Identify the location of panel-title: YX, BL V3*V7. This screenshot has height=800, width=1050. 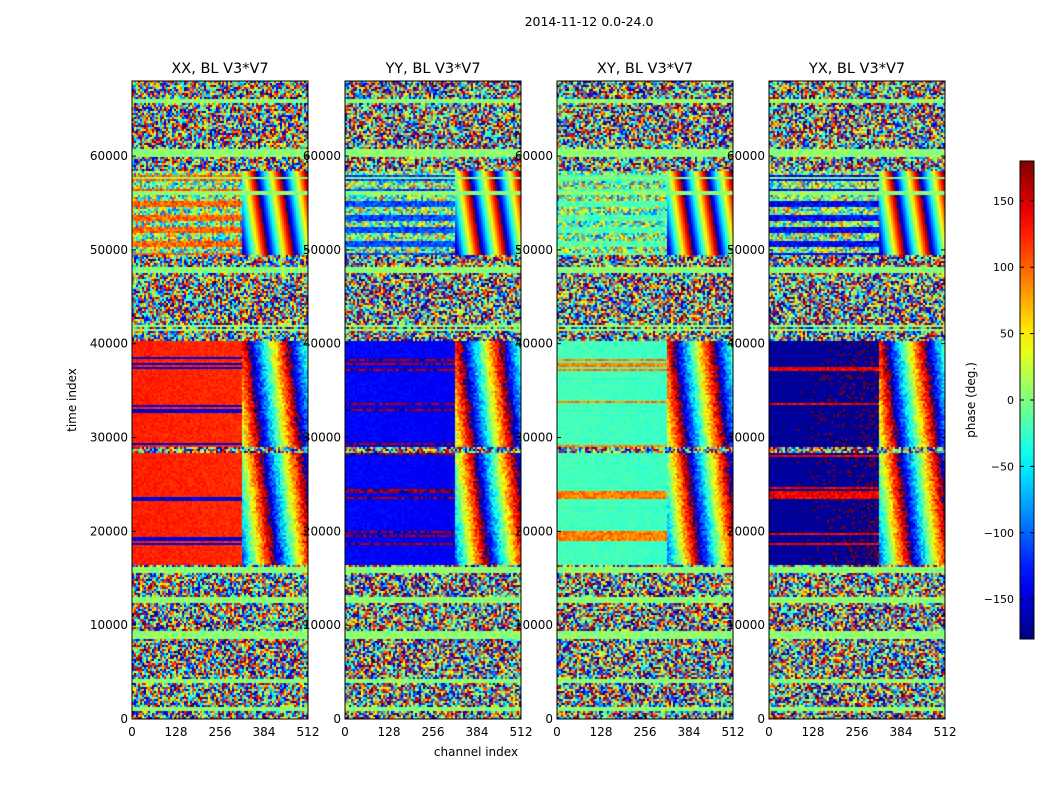
(856, 69).